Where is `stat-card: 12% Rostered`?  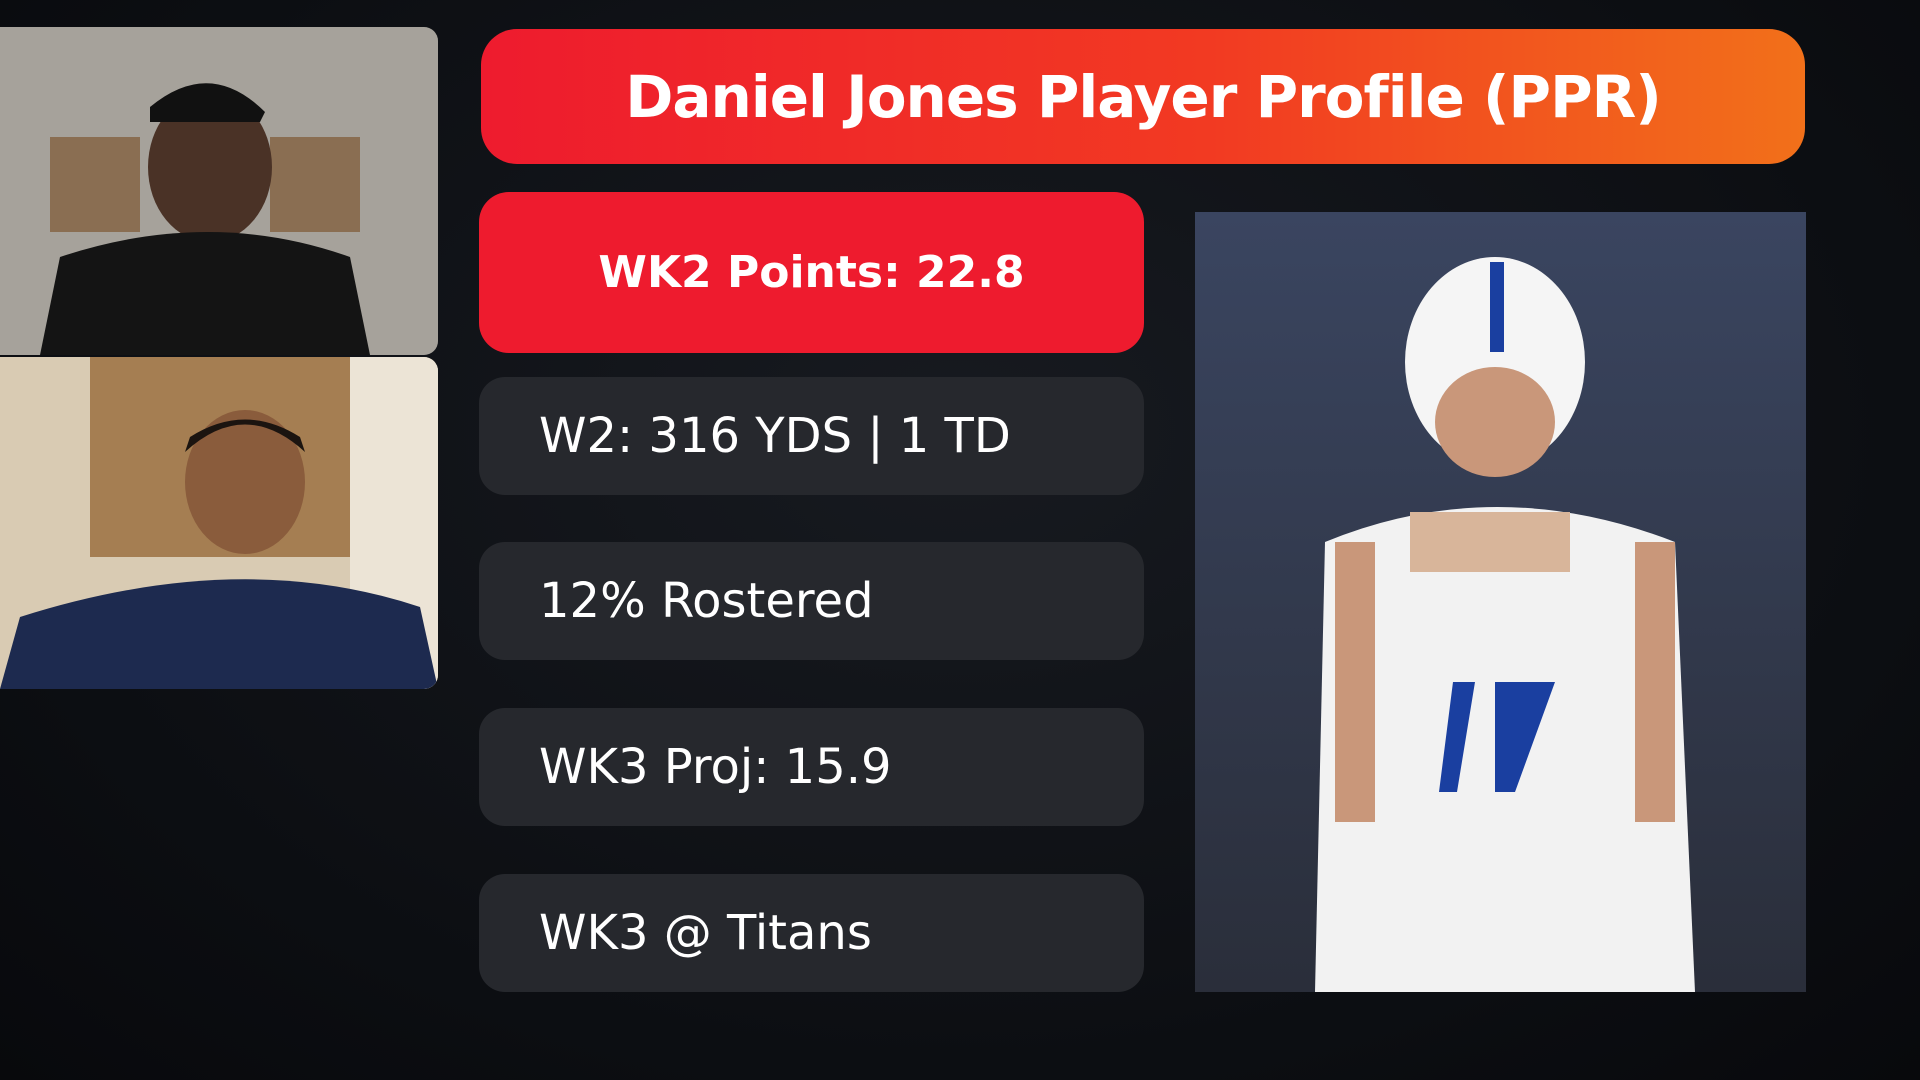 stat-card: 12% Rostered is located at coordinates (811, 601).